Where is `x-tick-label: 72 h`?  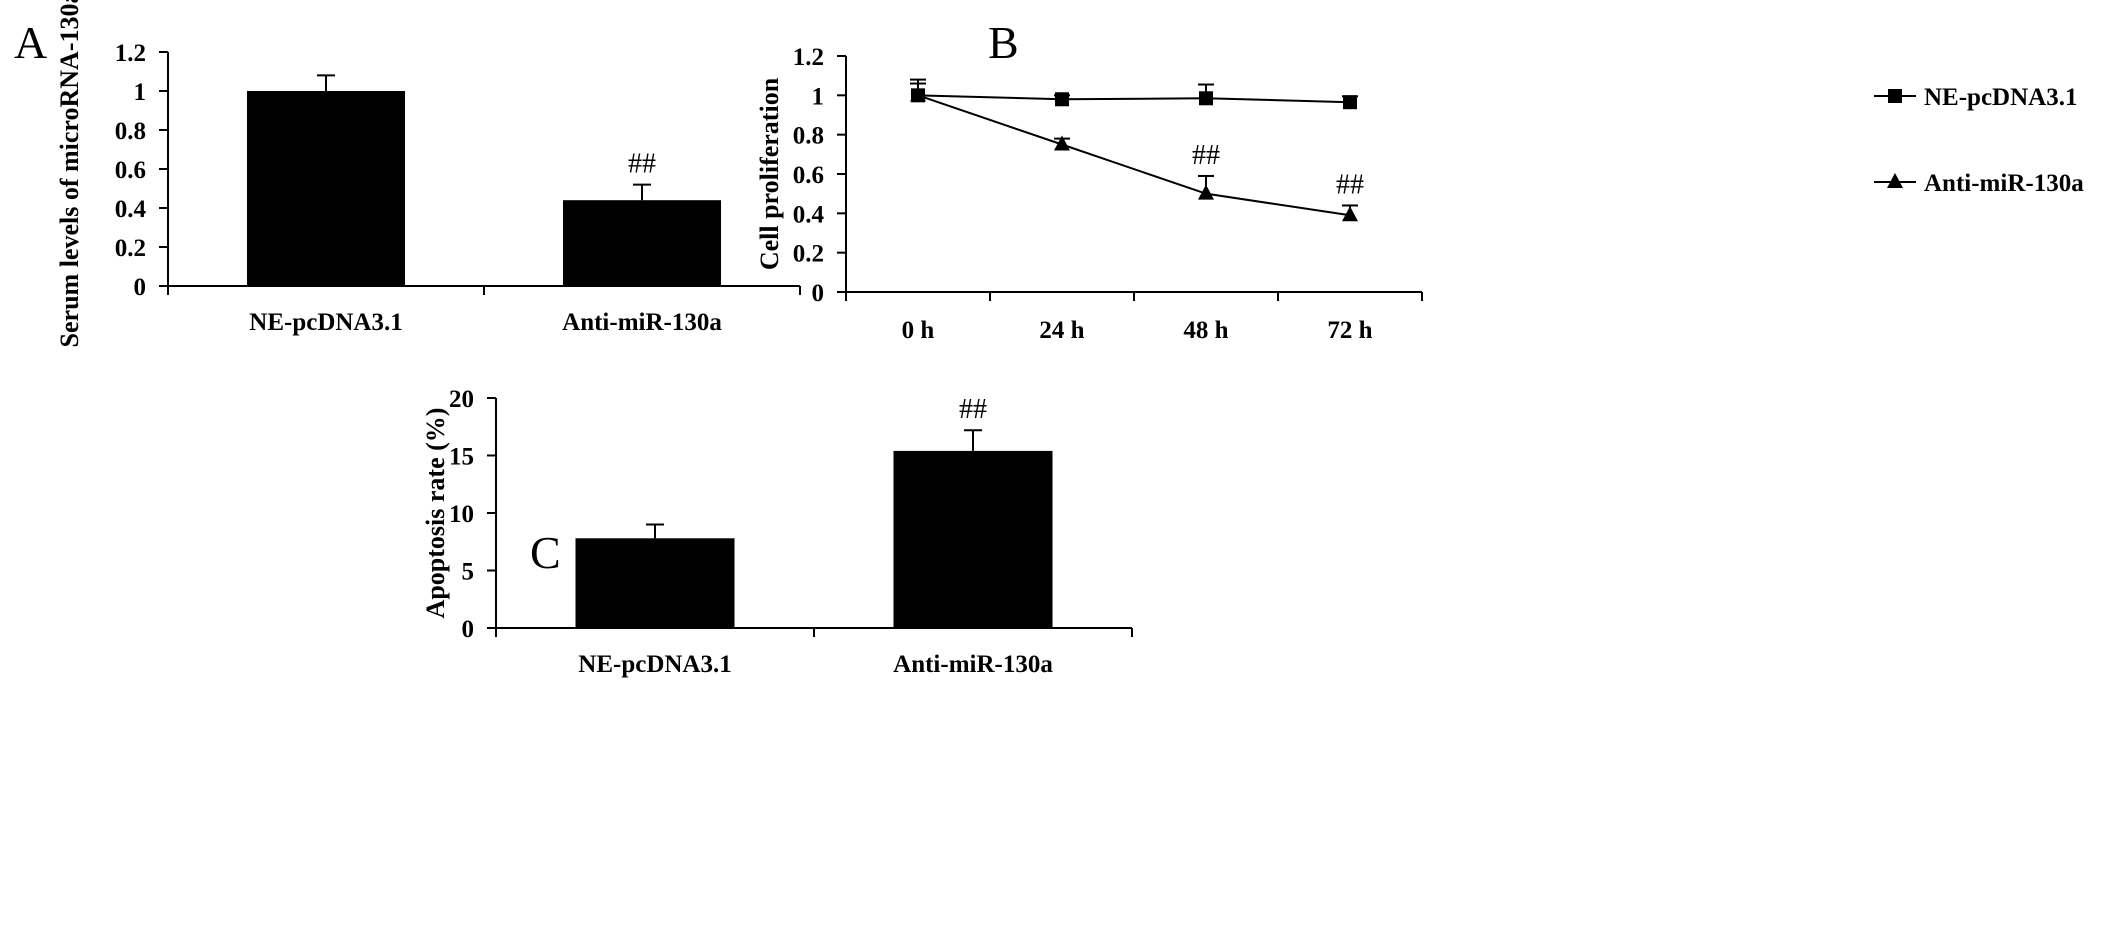 x-tick-label: 72 h is located at coordinates (1349, 330).